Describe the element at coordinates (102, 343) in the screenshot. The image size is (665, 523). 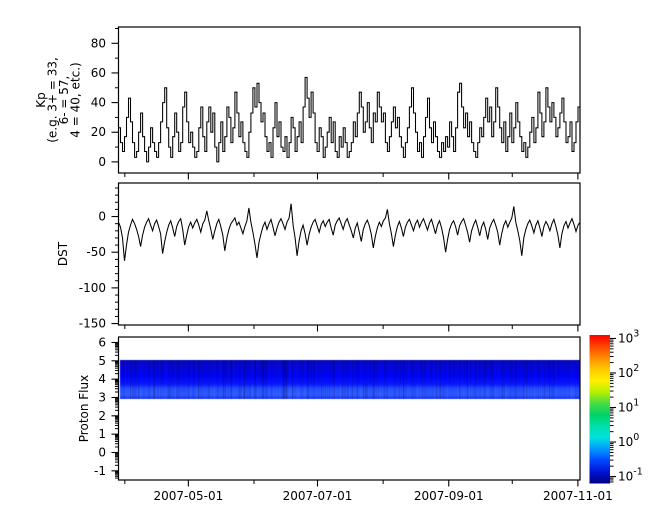
I see `proton_flux-ytick-label: 6` at that location.